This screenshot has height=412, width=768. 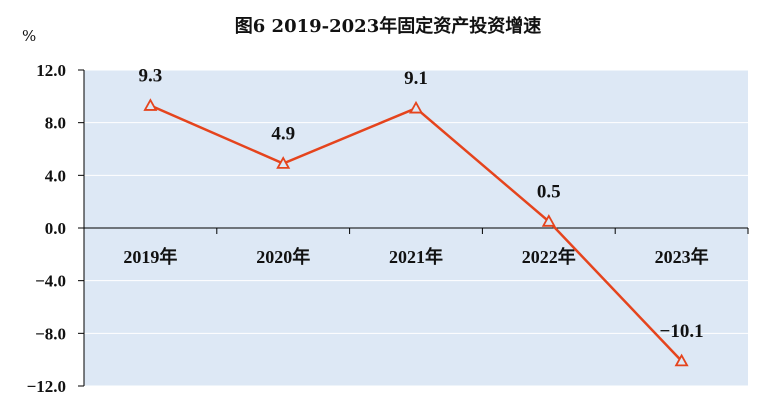 What do you see at coordinates (283, 133) in the screenshot?
I see `data-label: 4.9` at bounding box center [283, 133].